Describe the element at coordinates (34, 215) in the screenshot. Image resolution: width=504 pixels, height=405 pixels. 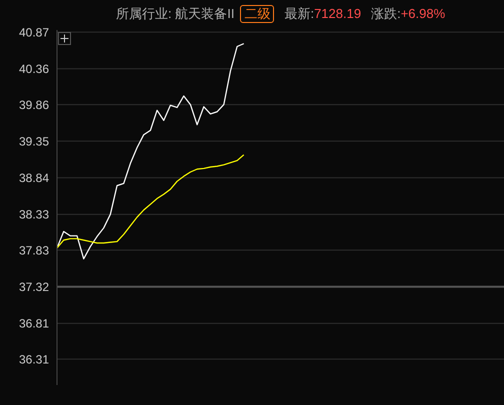
I see `y-tick-label: 38.33` at that location.